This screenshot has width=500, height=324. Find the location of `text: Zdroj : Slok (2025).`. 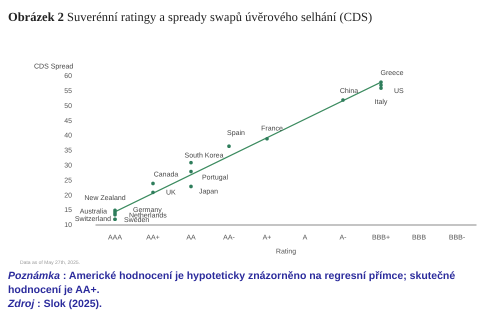

text: Zdroj : Slok (2025). is located at coordinates (55, 304).